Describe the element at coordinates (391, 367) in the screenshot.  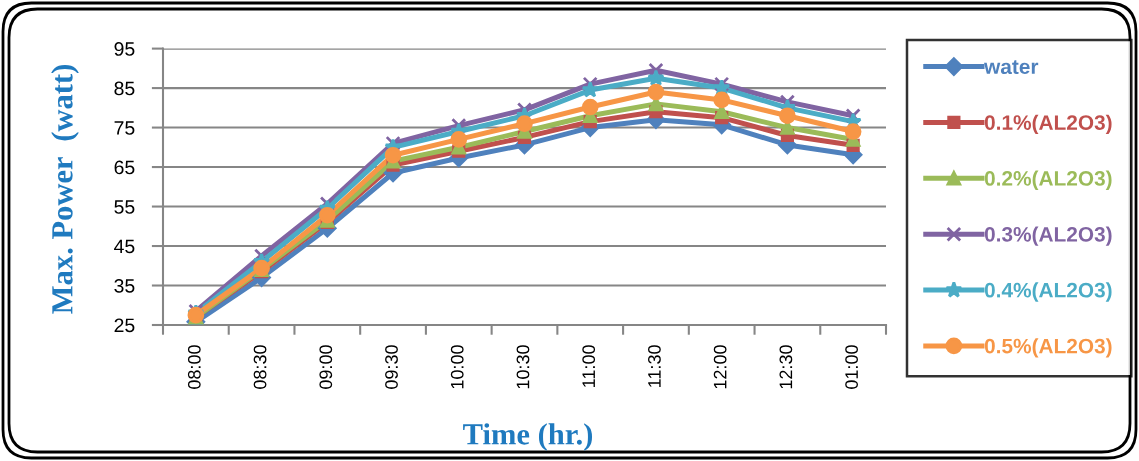
I see `x-tick-label: 09:30` at that location.